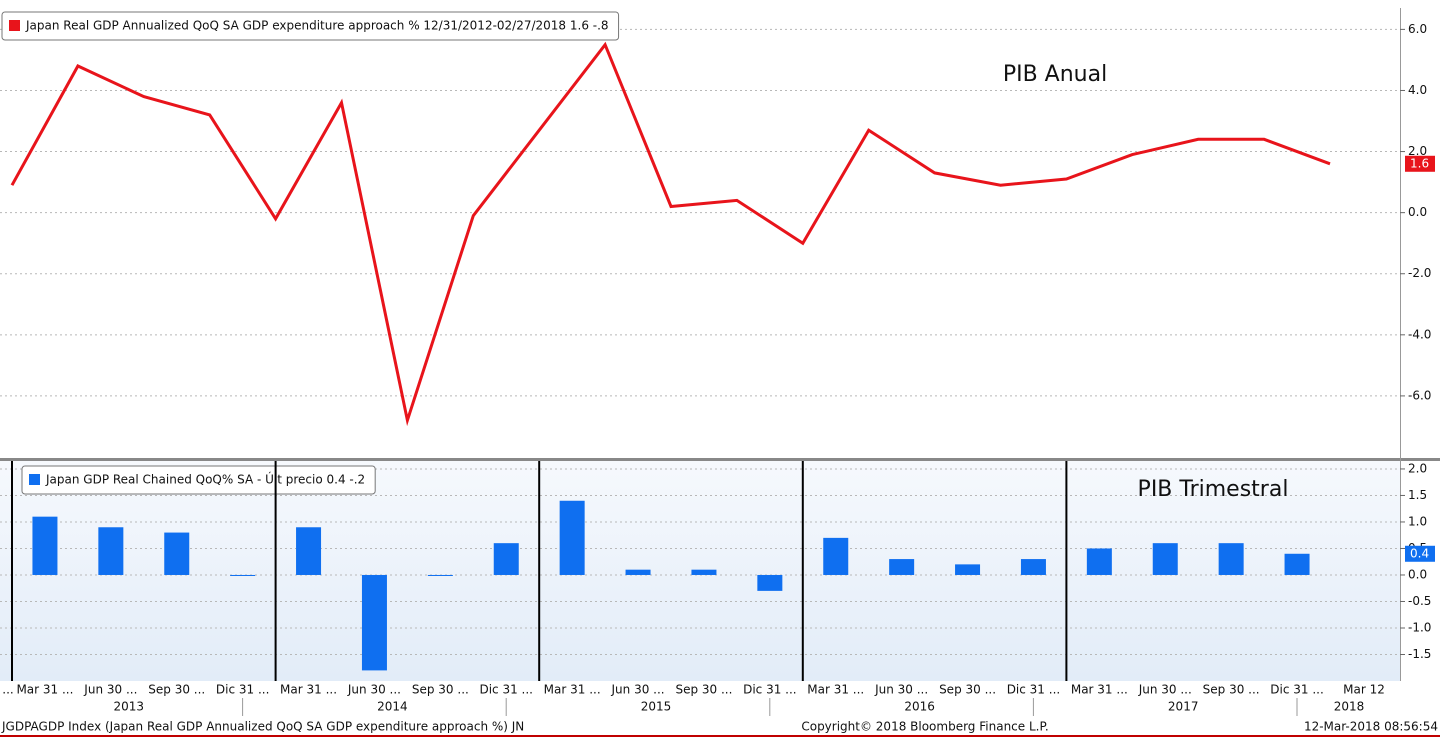 The image size is (1440, 738). I want to click on y-tick-label: 1.0, so click(1417, 521).